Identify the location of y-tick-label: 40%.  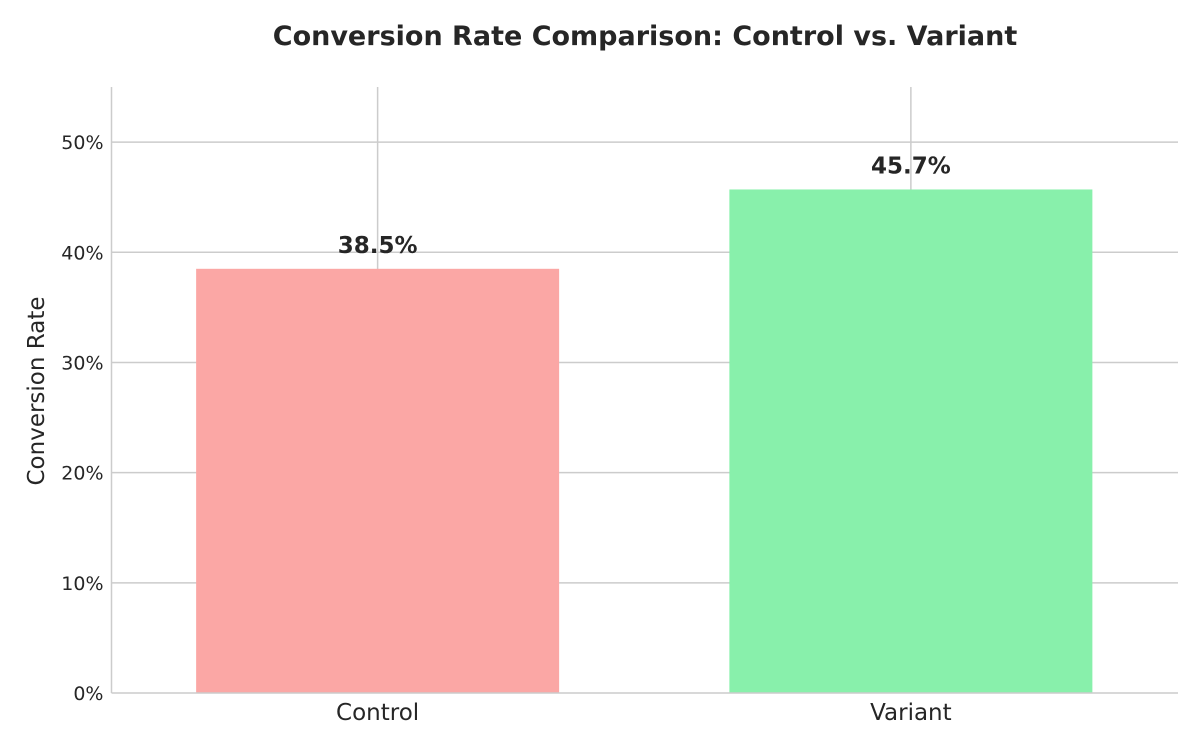
(82, 253).